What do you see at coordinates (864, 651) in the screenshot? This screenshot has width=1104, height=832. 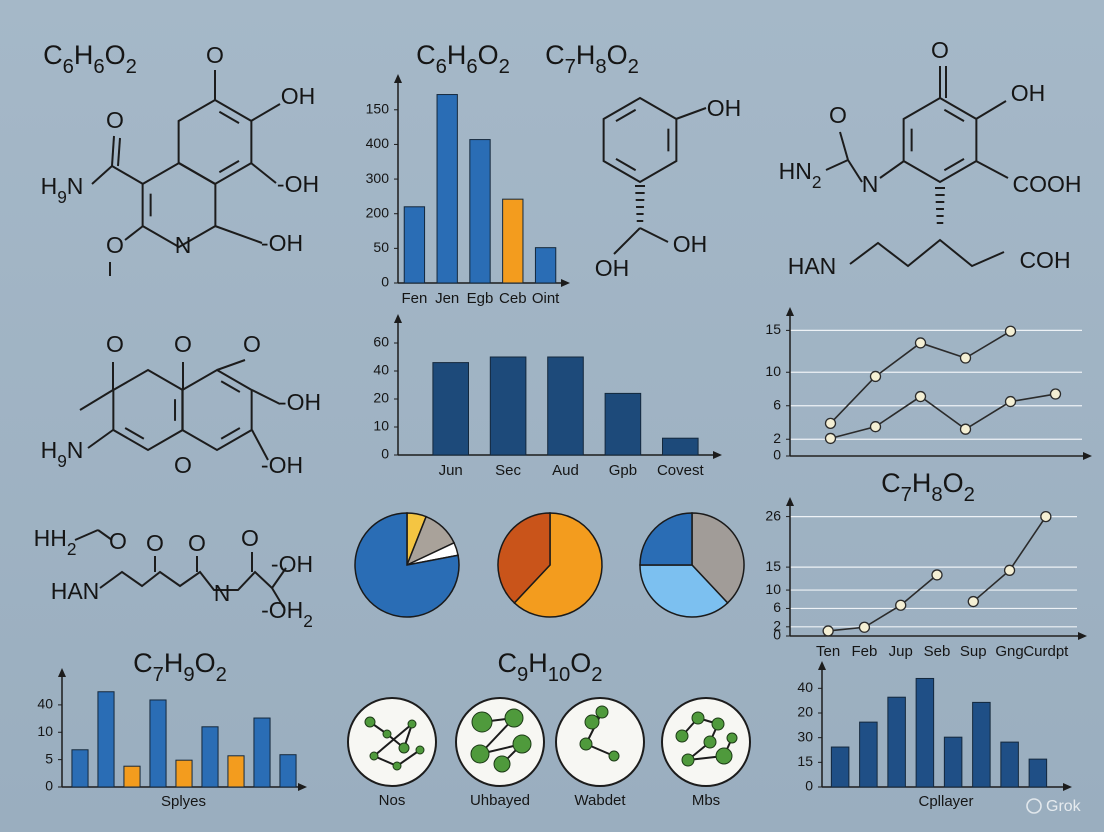 I see `x-tick-label: Feb` at bounding box center [864, 651].